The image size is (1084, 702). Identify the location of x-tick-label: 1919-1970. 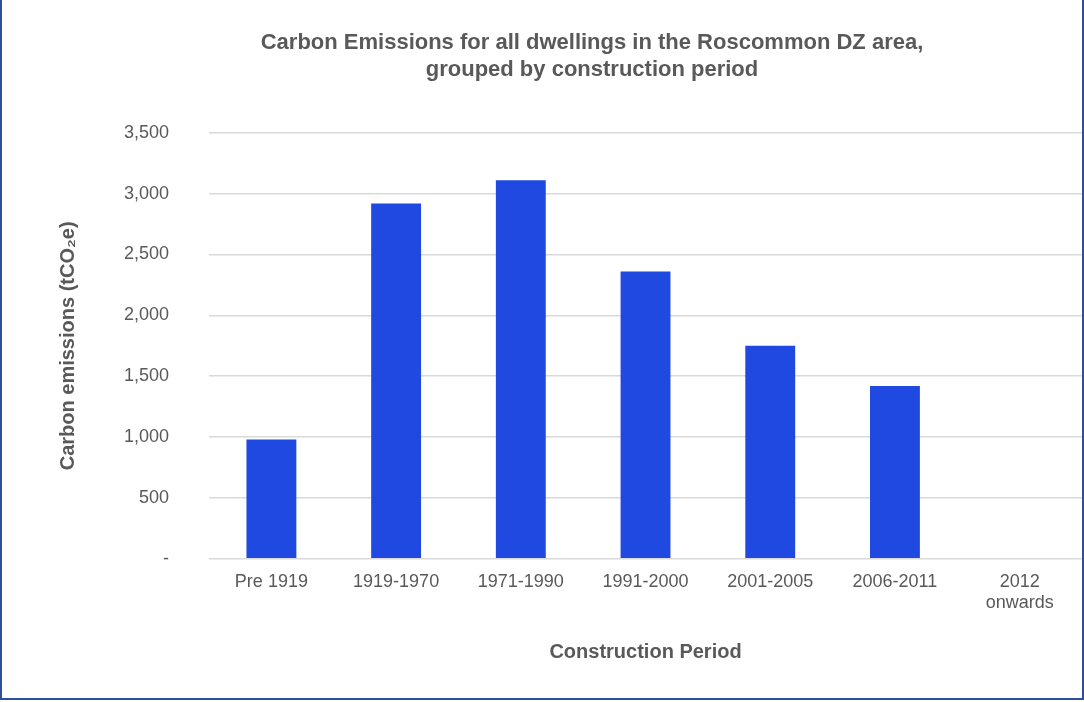
(396, 580).